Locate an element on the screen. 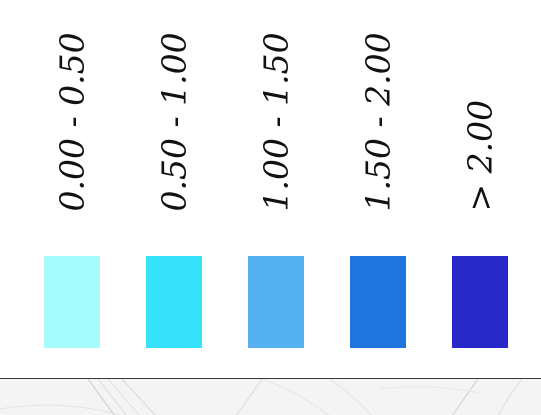  legend-item-150-200: 1.50 - 2.00 is located at coordinates (378, 189).